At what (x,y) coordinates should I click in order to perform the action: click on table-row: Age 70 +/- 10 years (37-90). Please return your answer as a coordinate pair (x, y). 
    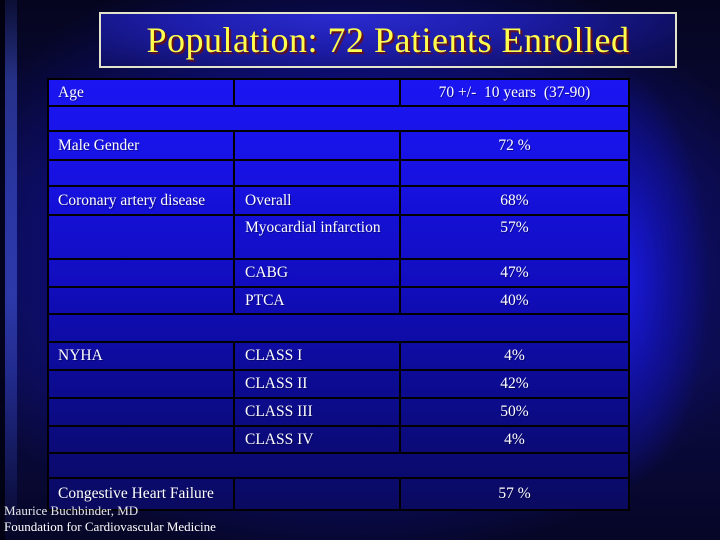
    Looking at the image, I should click on (338, 93).